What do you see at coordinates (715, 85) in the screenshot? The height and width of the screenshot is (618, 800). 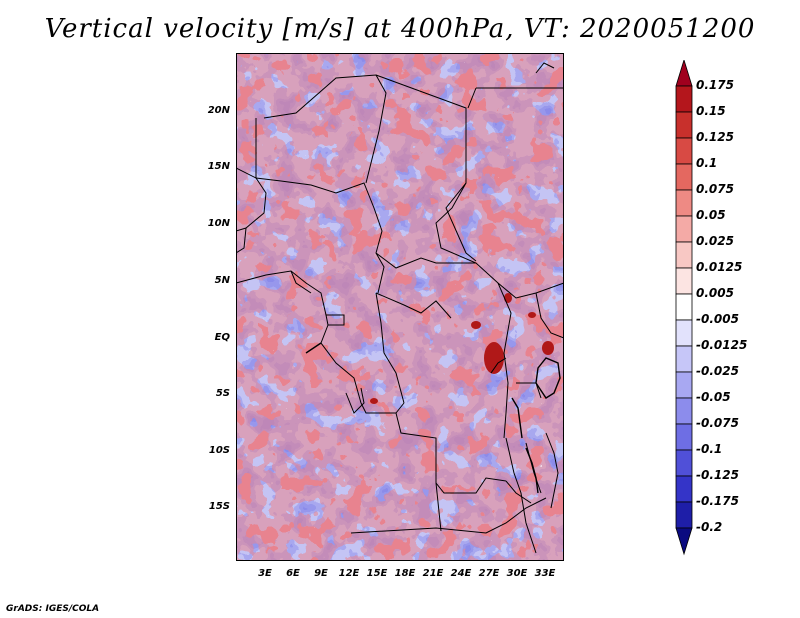 I see `colorbar-label: 0.175` at bounding box center [715, 85].